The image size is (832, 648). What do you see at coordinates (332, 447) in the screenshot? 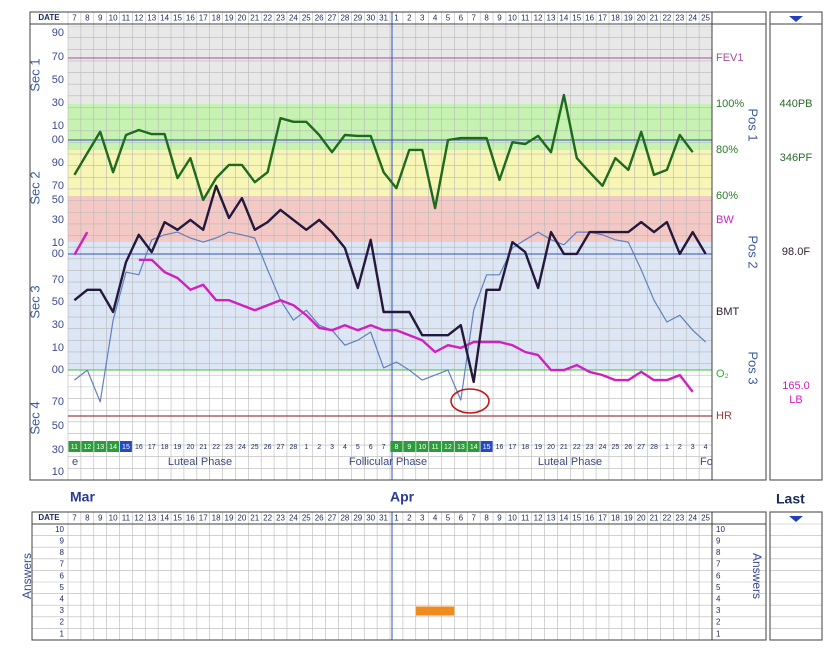
I see `cycle-day: 3` at bounding box center [332, 447].